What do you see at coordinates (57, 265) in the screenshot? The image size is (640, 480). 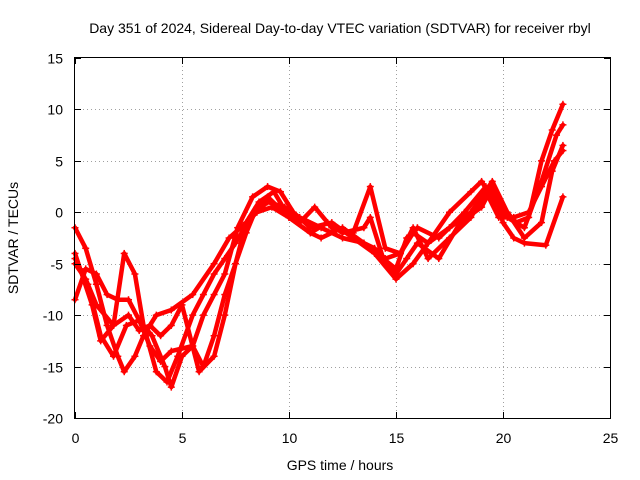 I see `y-tick-label: -5` at bounding box center [57, 265].